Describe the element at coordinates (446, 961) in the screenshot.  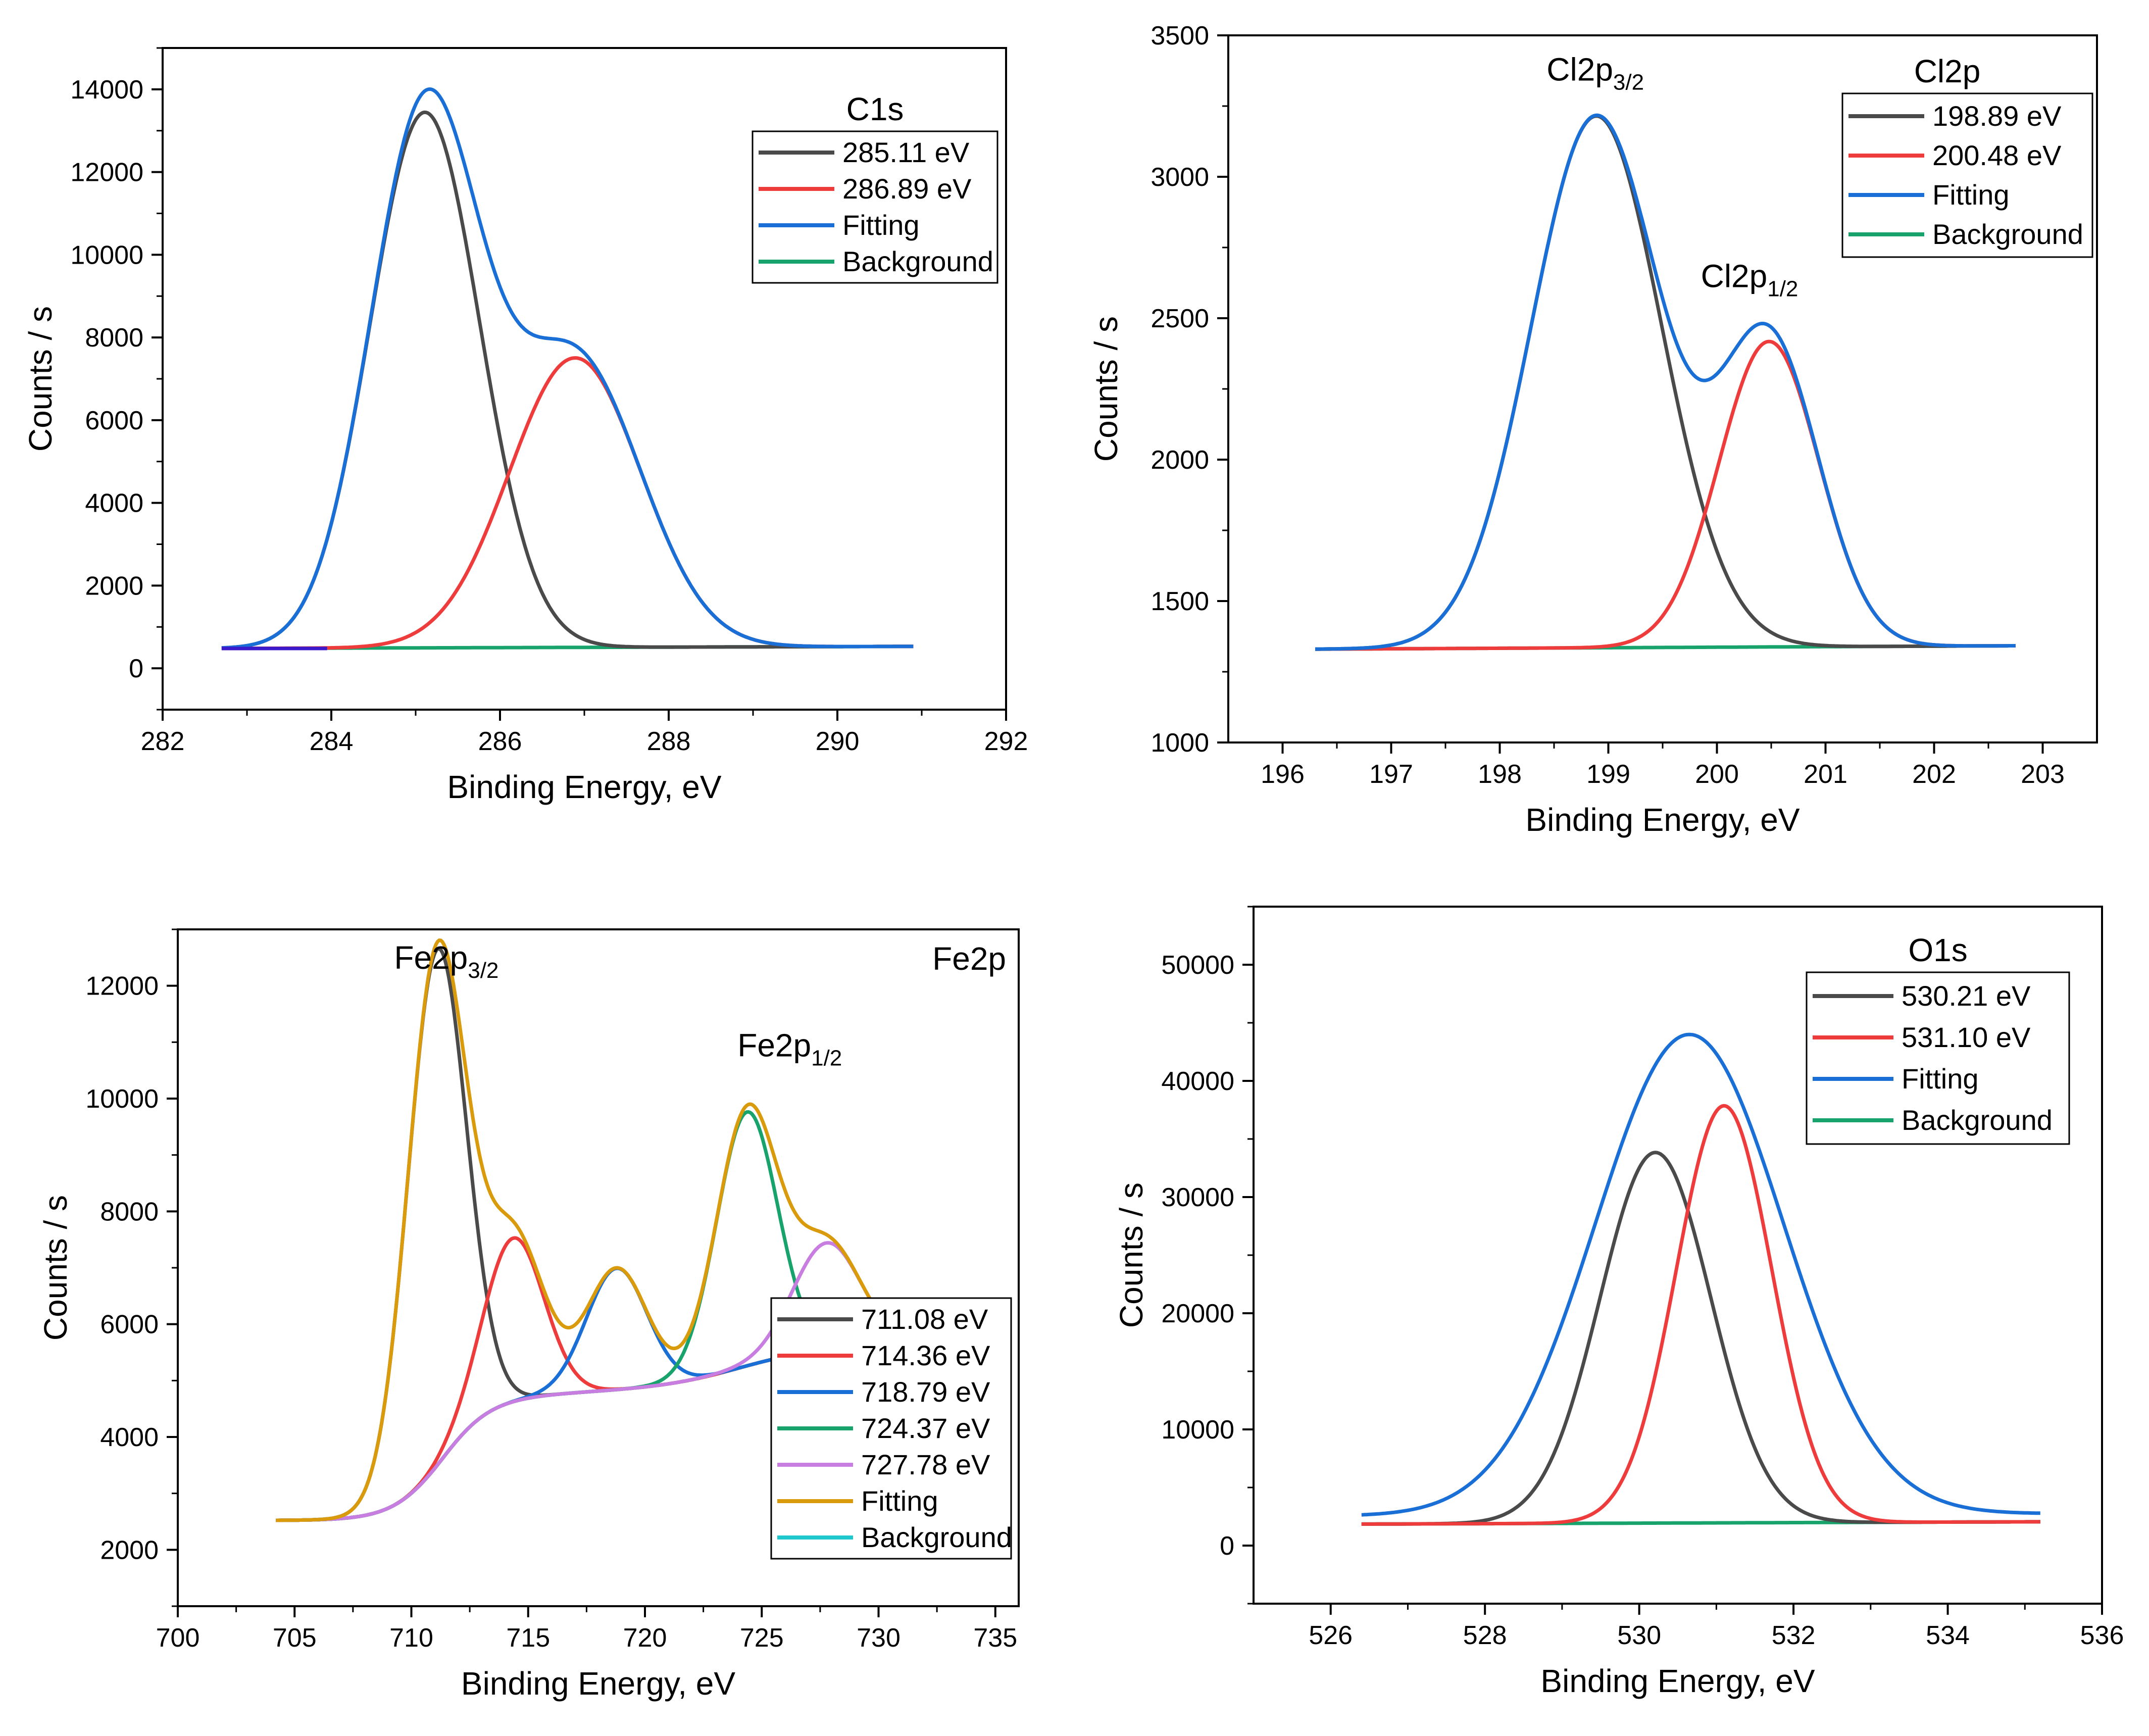
I see `peak-annotation: Fe2p3/2` at that location.